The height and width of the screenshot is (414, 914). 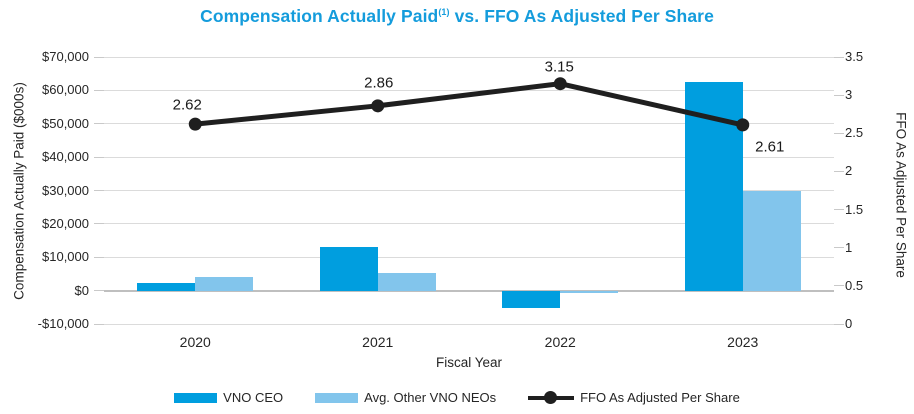 I want to click on left-axis-tick-label: $60,000, so click(x=65, y=90).